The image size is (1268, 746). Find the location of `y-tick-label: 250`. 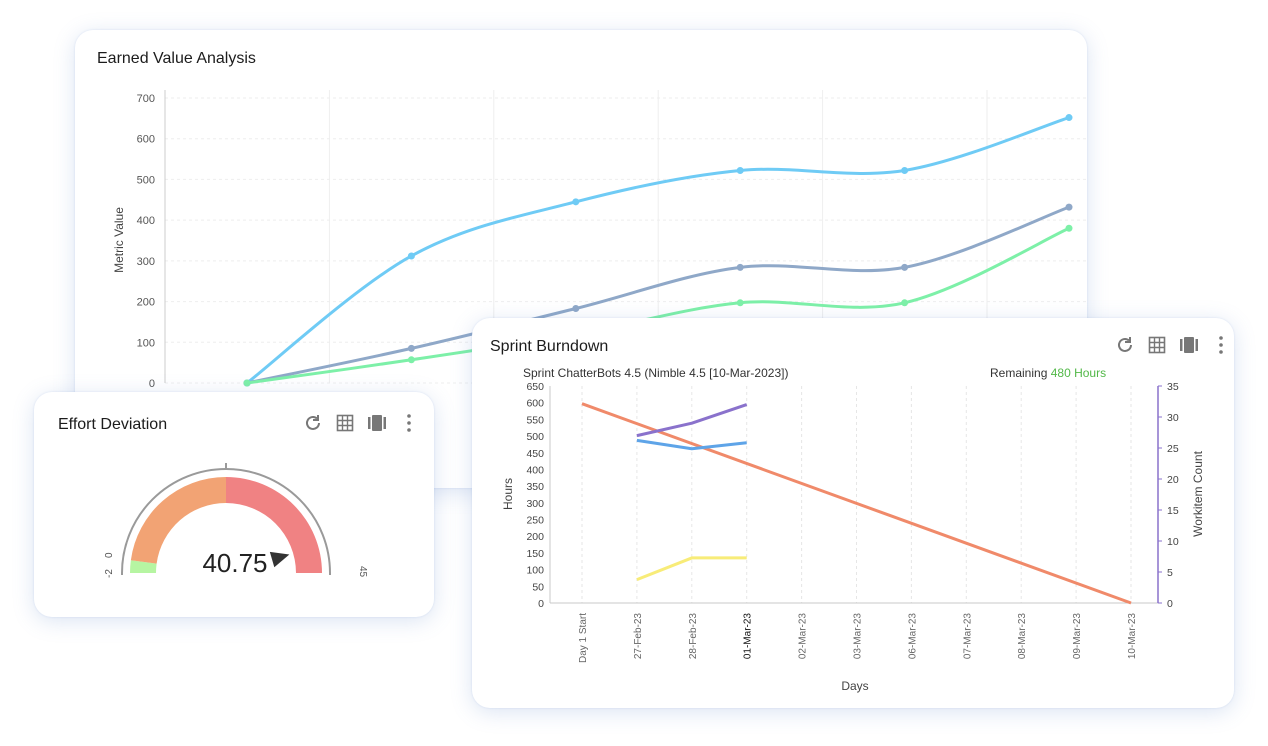

y-tick-label: 250 is located at coordinates (535, 521).